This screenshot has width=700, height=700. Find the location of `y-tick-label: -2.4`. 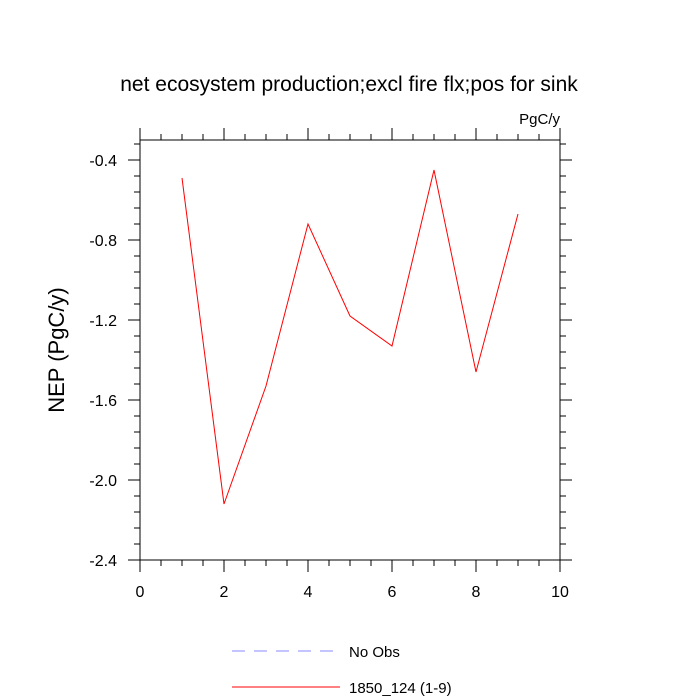

y-tick-label: -2.4 is located at coordinates (103, 561).